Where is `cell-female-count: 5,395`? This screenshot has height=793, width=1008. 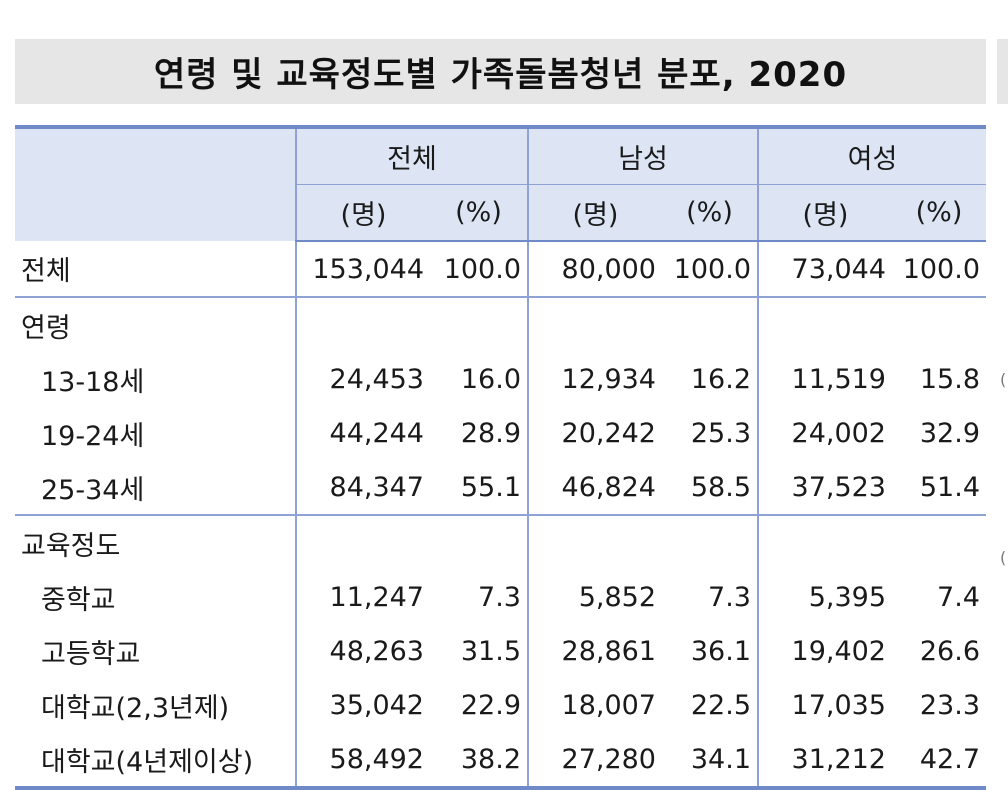
cell-female-count: 5,395 is located at coordinates (824, 597).